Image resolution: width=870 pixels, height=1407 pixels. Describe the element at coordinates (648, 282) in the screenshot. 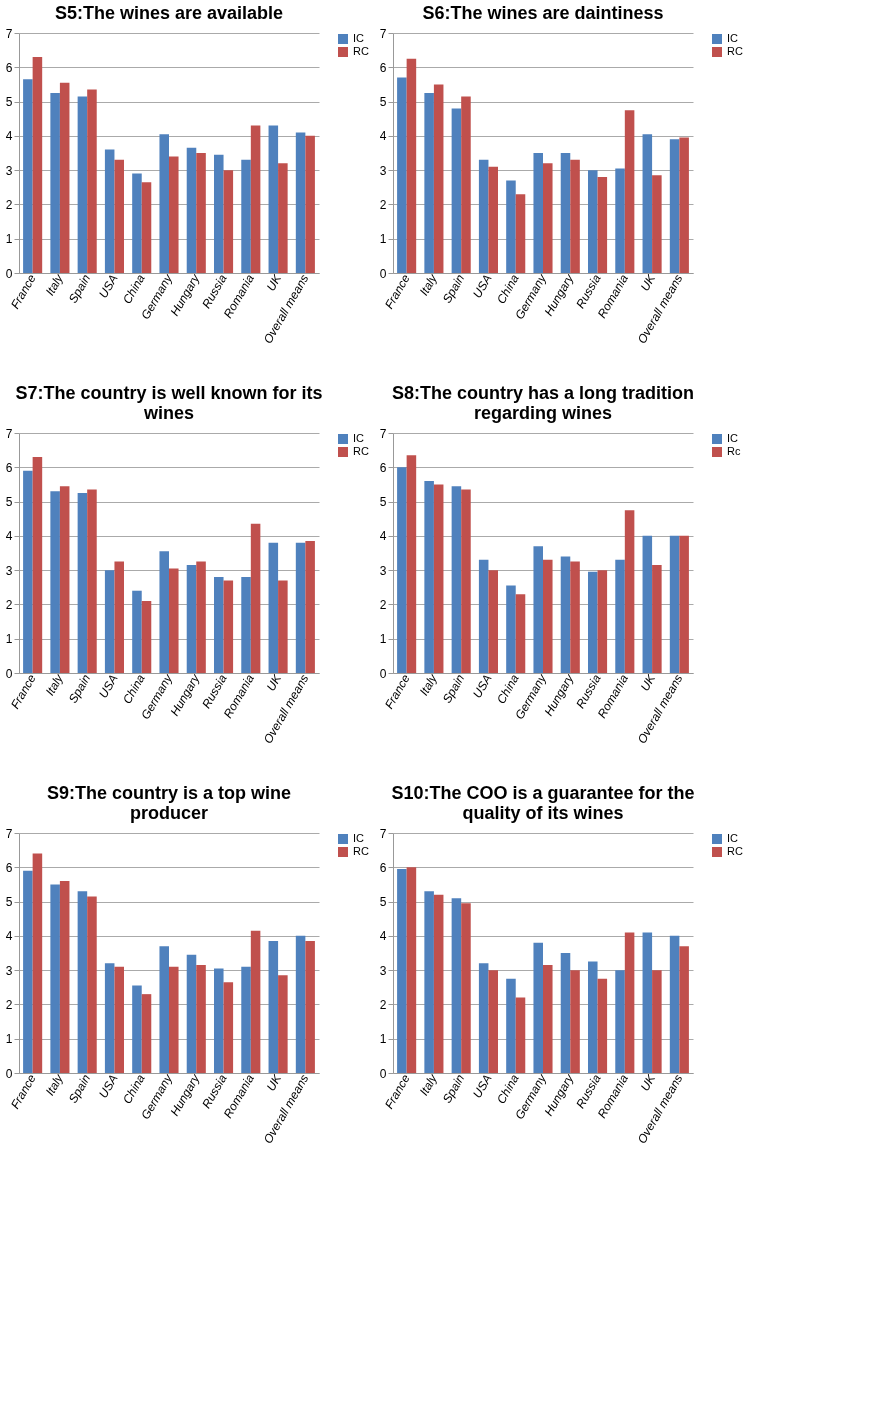

I see `x-tick-label: UK` at that location.